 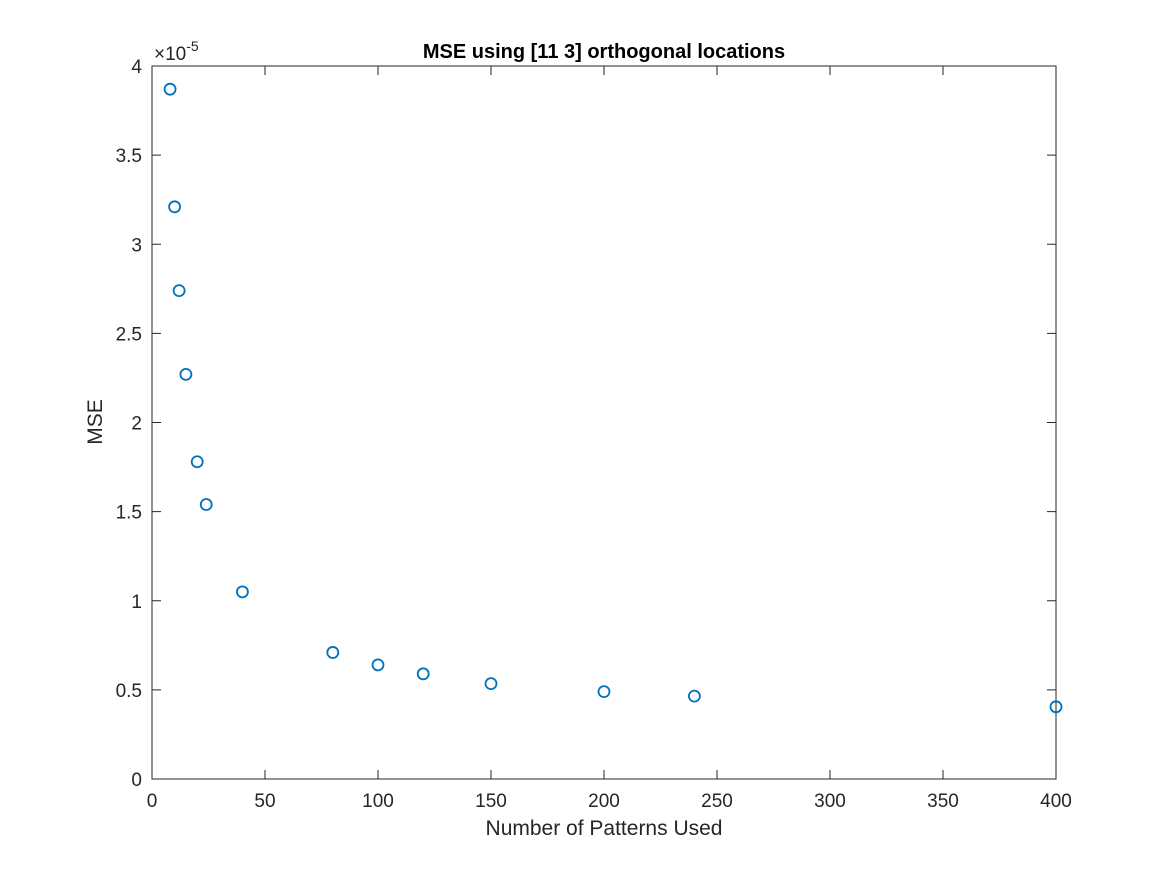 I want to click on y-tick-label: 1.5, so click(x=129, y=513).